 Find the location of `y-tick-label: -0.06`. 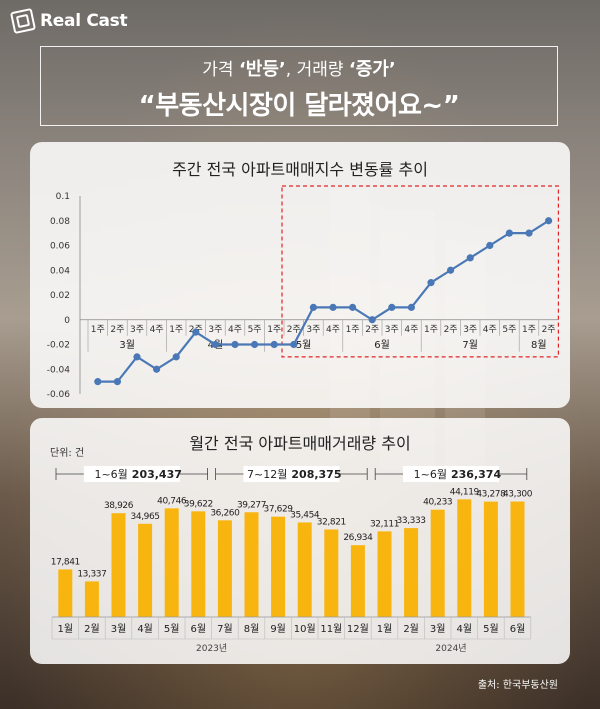

y-tick-label: -0.06 is located at coordinates (59, 395).